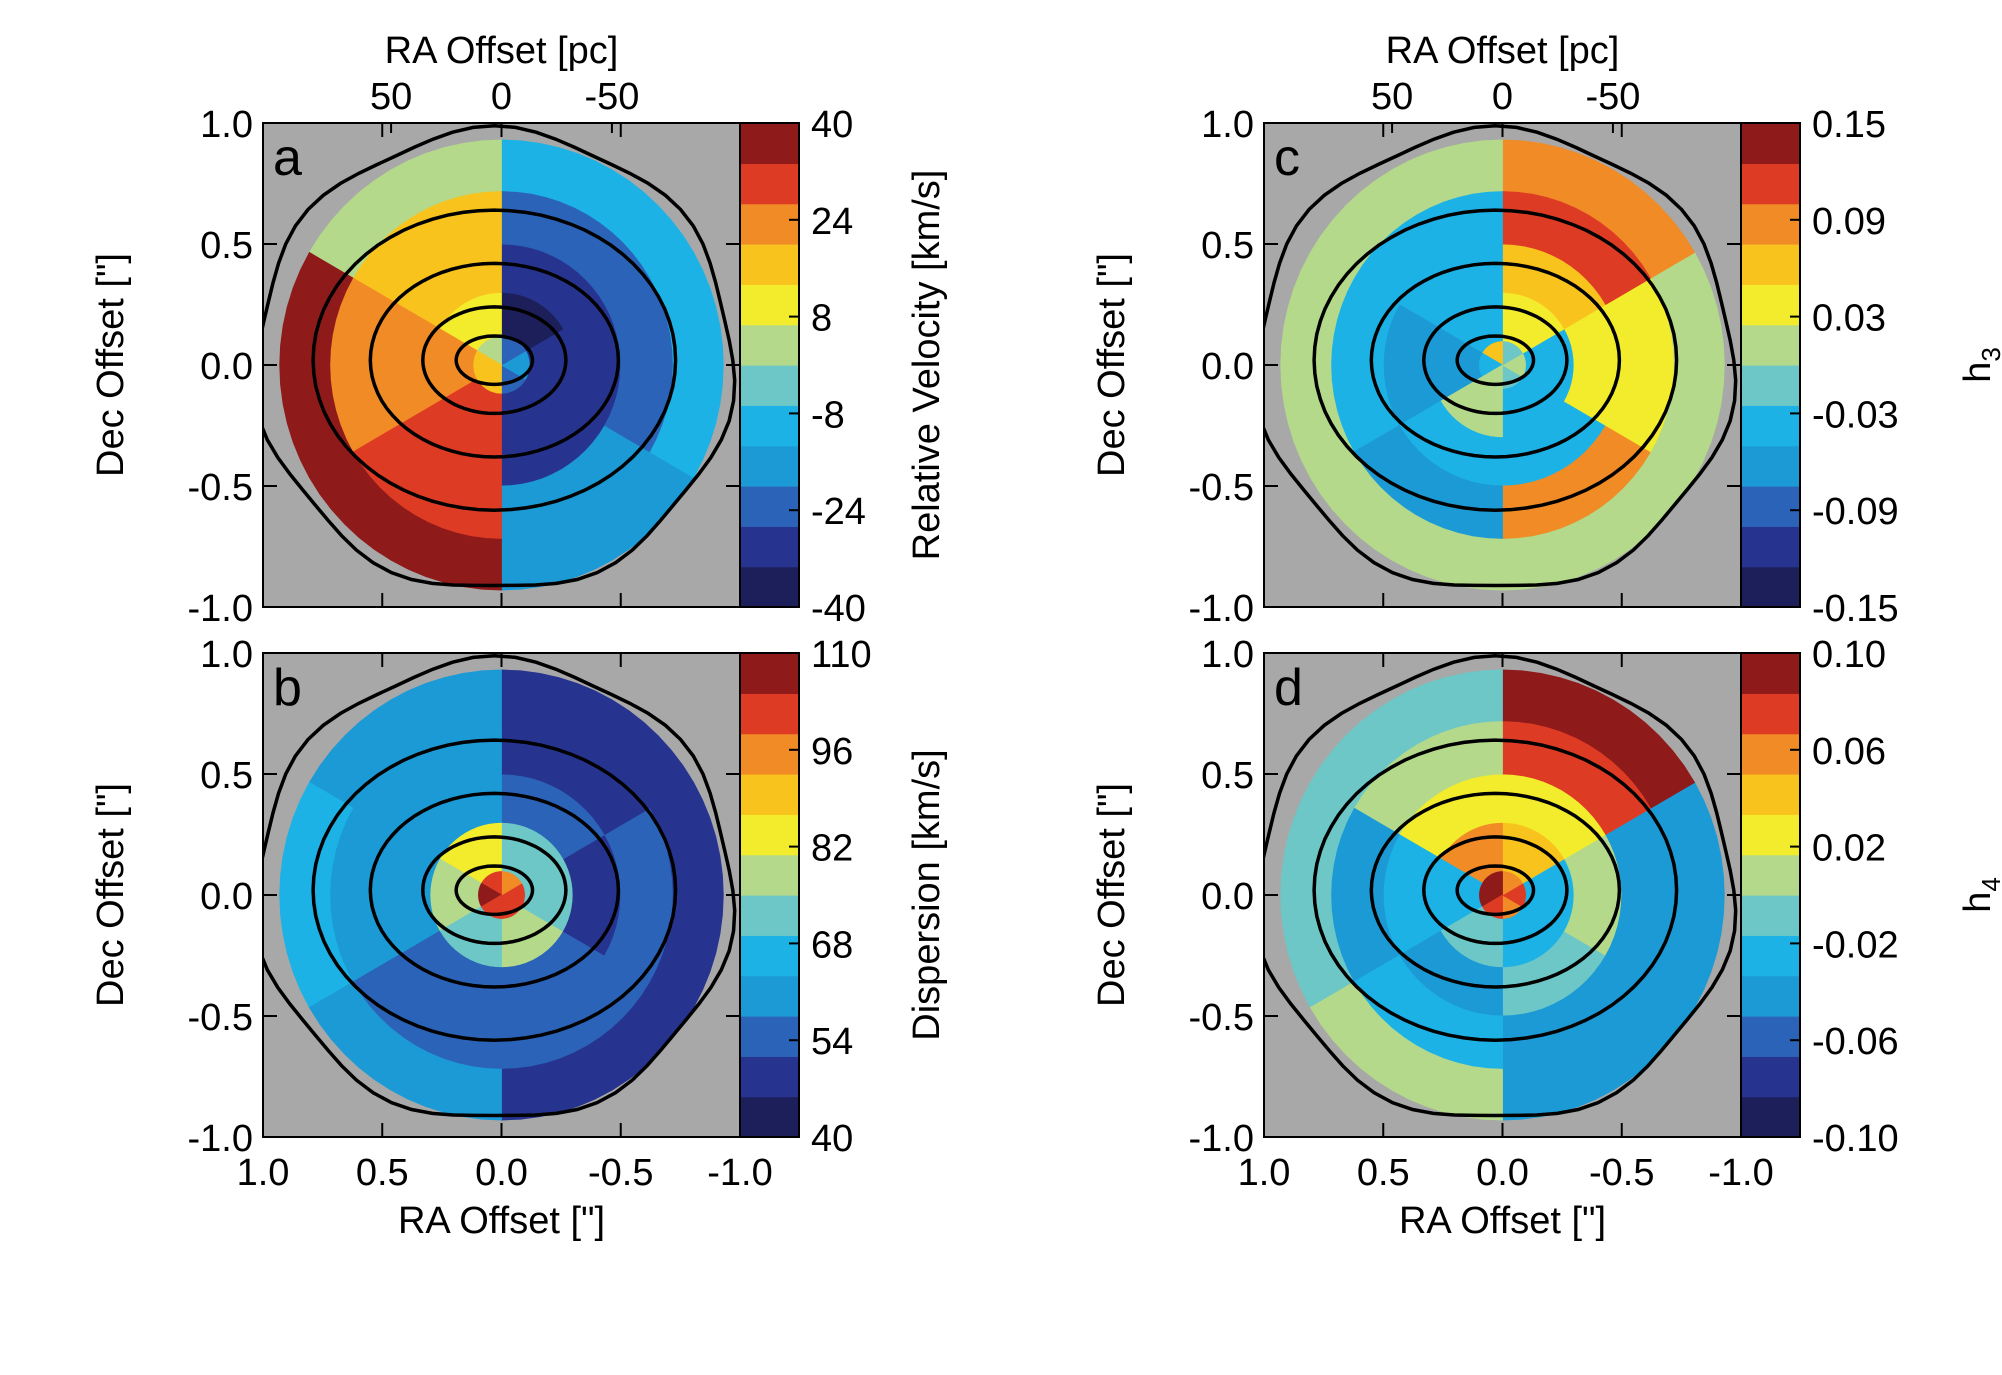 The image size is (2002, 1375). What do you see at coordinates (828, 415) in the screenshot?
I see `colorbar-tick-label: -8` at bounding box center [828, 415].